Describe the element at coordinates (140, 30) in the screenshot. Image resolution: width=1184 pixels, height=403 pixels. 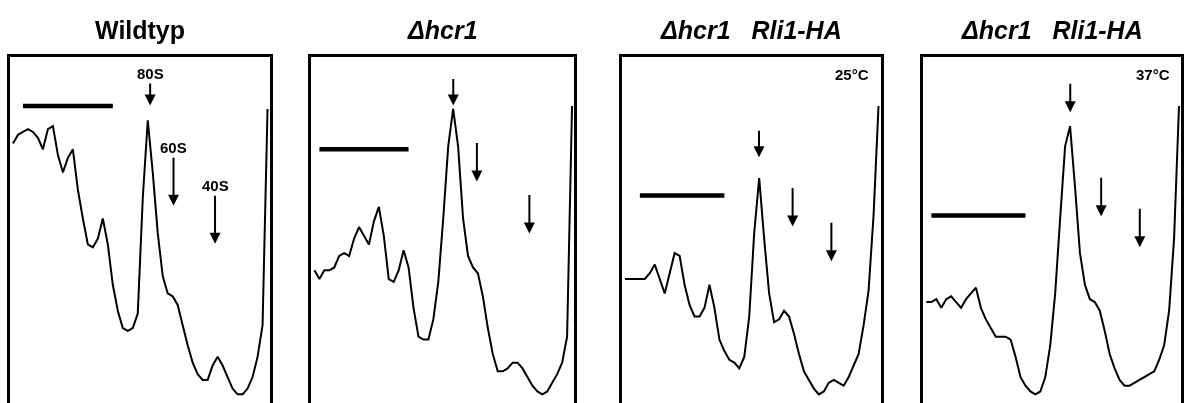
I see `chart-title: Wildtyp` at that location.